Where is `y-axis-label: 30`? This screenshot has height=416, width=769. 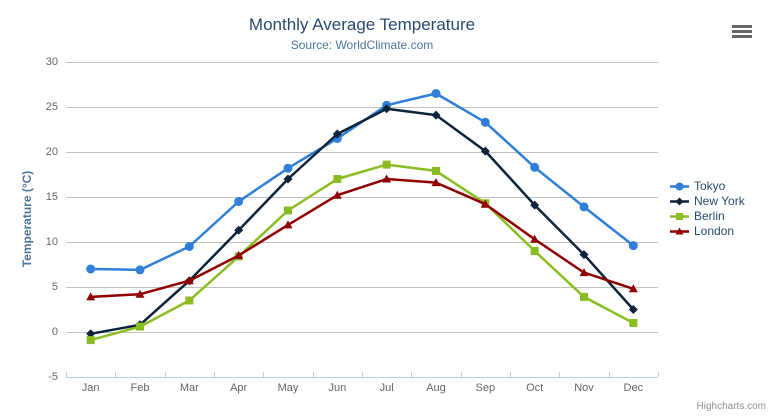 y-axis-label: 30 is located at coordinates (51, 62).